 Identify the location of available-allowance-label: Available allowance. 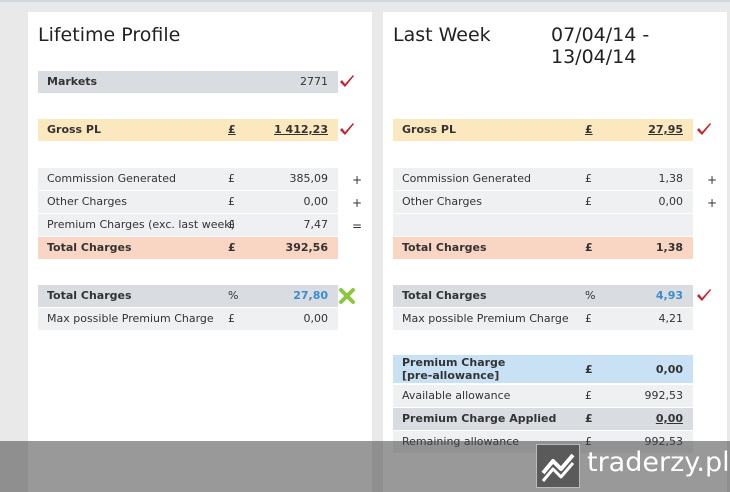
(456, 395).